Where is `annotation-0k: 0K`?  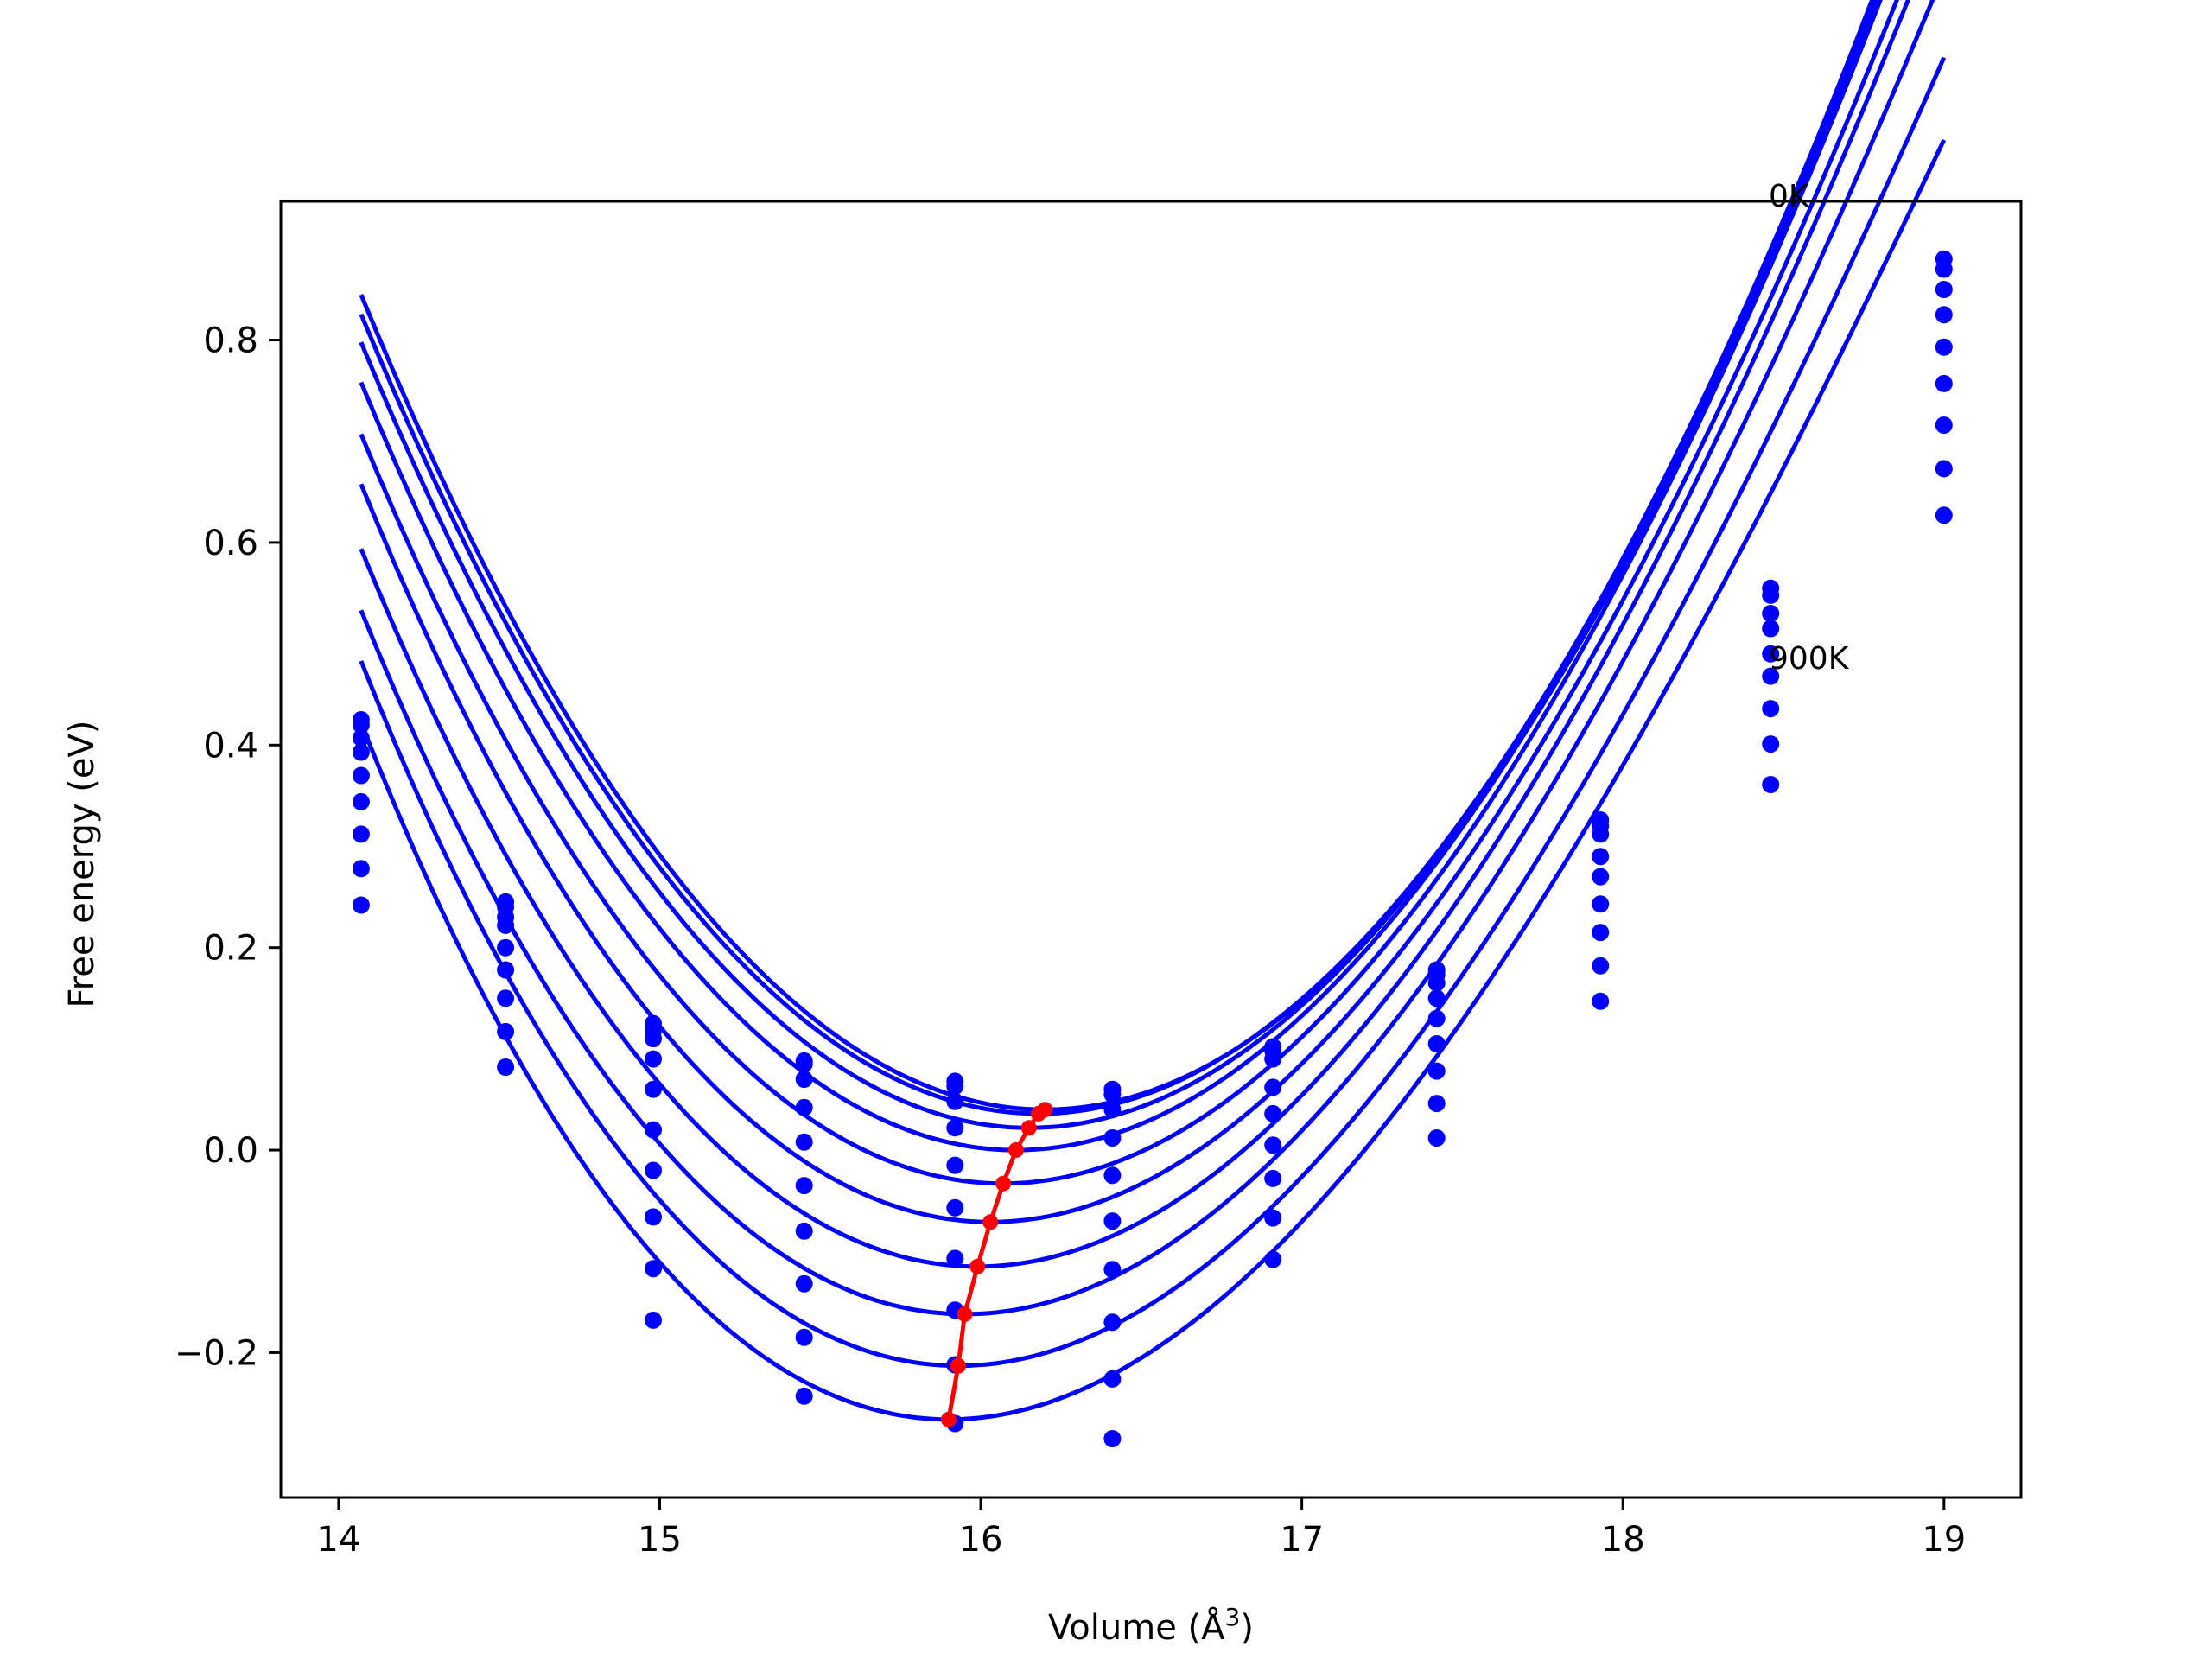 annotation-0k: 0K is located at coordinates (1789, 196).